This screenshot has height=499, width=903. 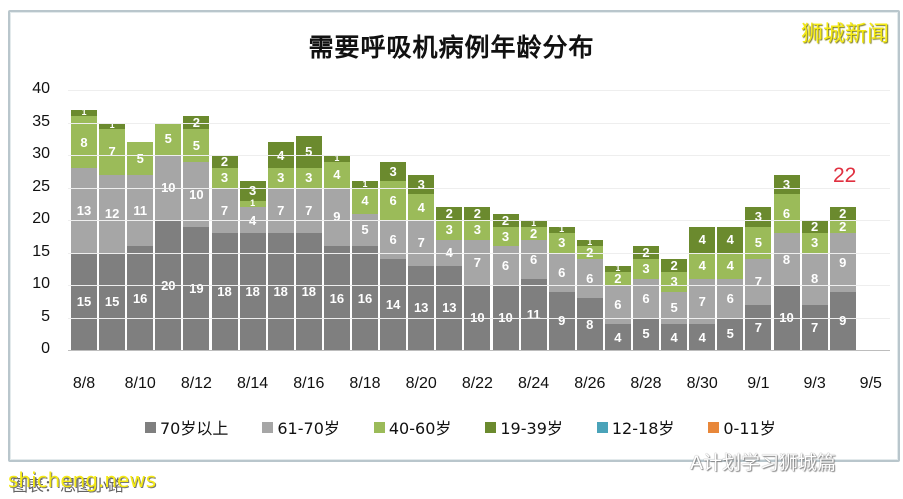 I want to click on bar-segment: 16, so click(x=140, y=298).